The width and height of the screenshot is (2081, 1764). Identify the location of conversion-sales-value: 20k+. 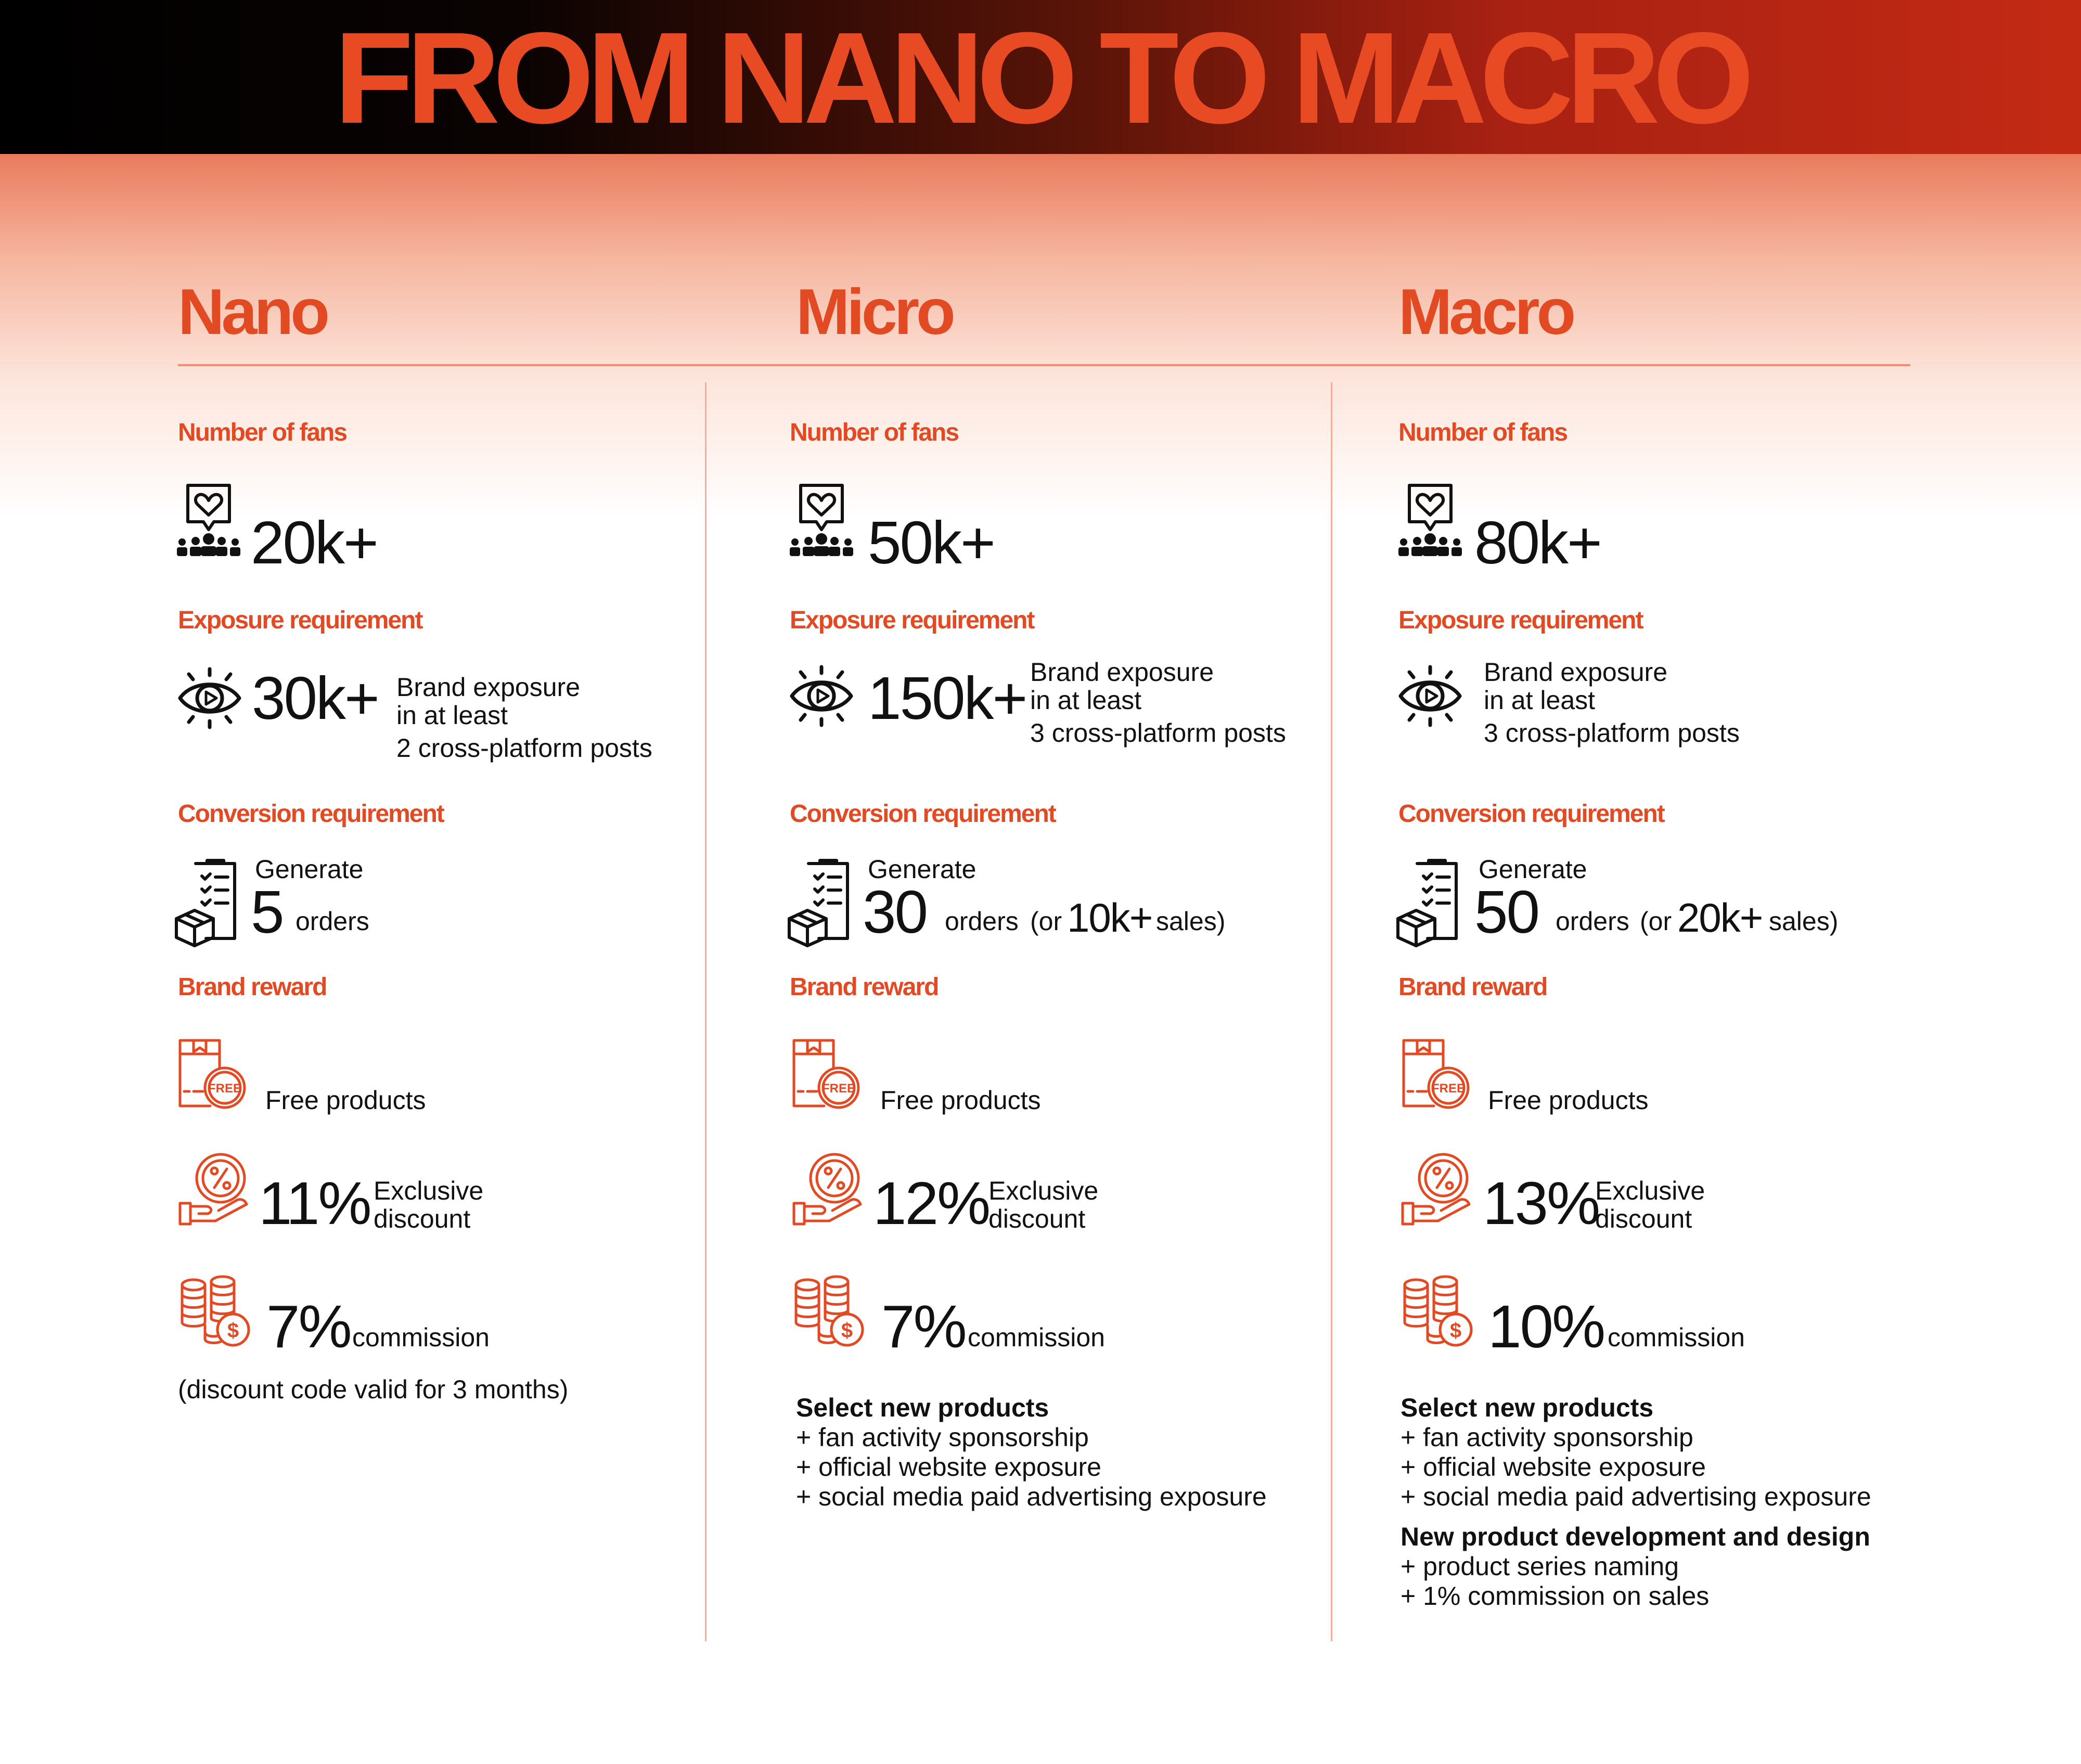
(1720, 918).